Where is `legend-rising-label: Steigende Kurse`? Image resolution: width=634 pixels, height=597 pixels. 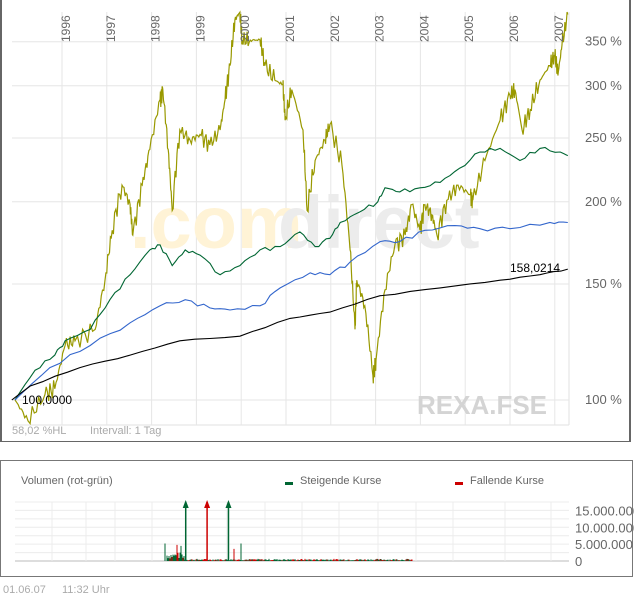 legend-rising-label: Steigende Kurse is located at coordinates (341, 481).